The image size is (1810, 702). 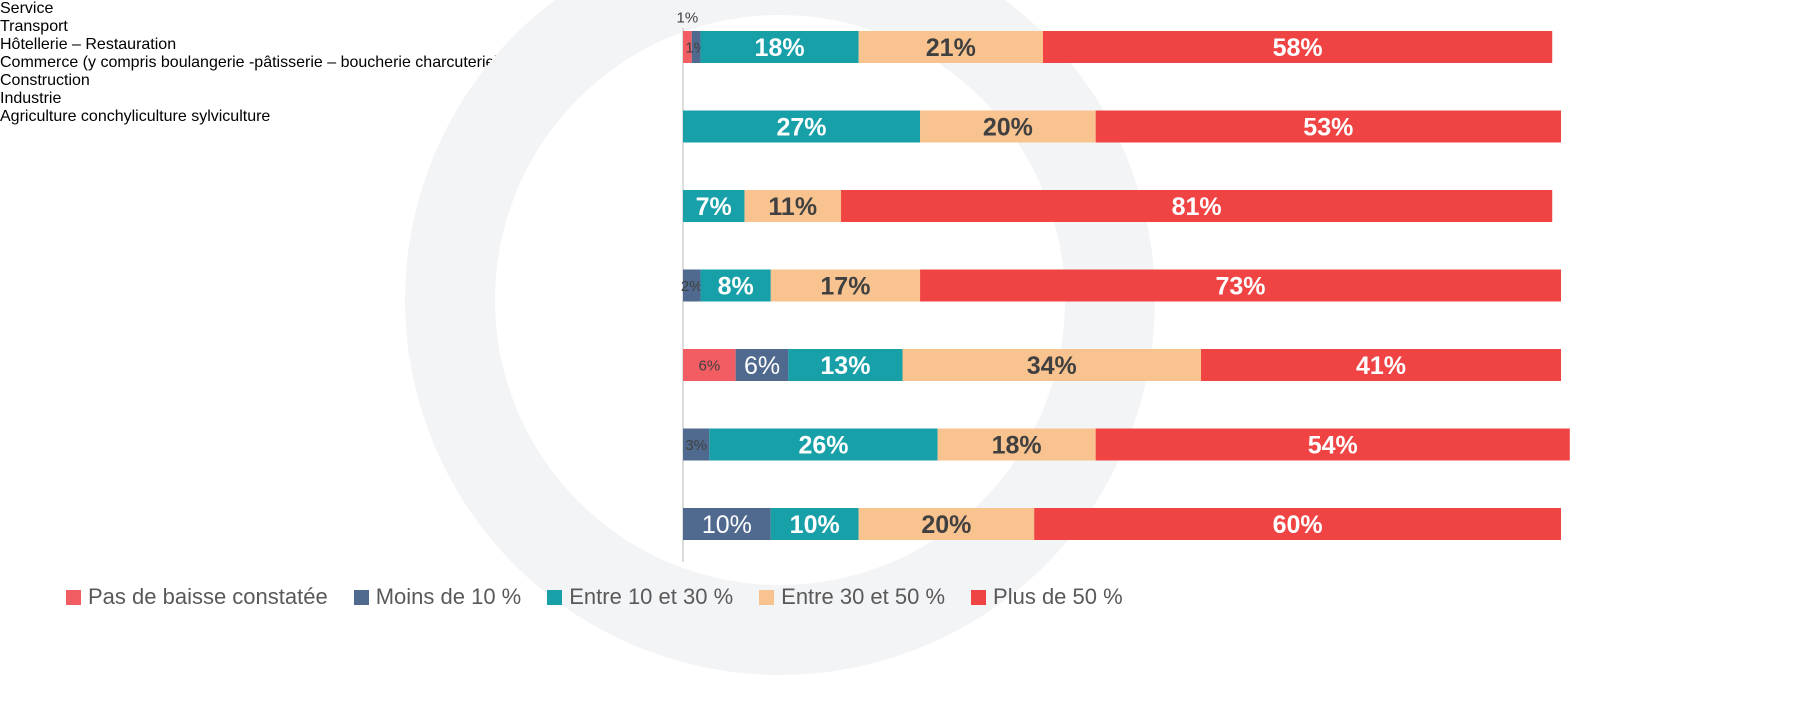 What do you see at coordinates (45, 80) in the screenshot?
I see `category-label: Construction` at bounding box center [45, 80].